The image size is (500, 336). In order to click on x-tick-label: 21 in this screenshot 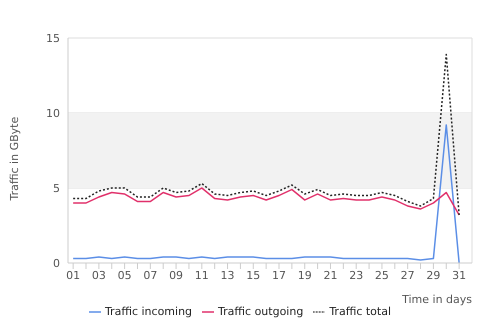, I will do `click(330, 275)`.